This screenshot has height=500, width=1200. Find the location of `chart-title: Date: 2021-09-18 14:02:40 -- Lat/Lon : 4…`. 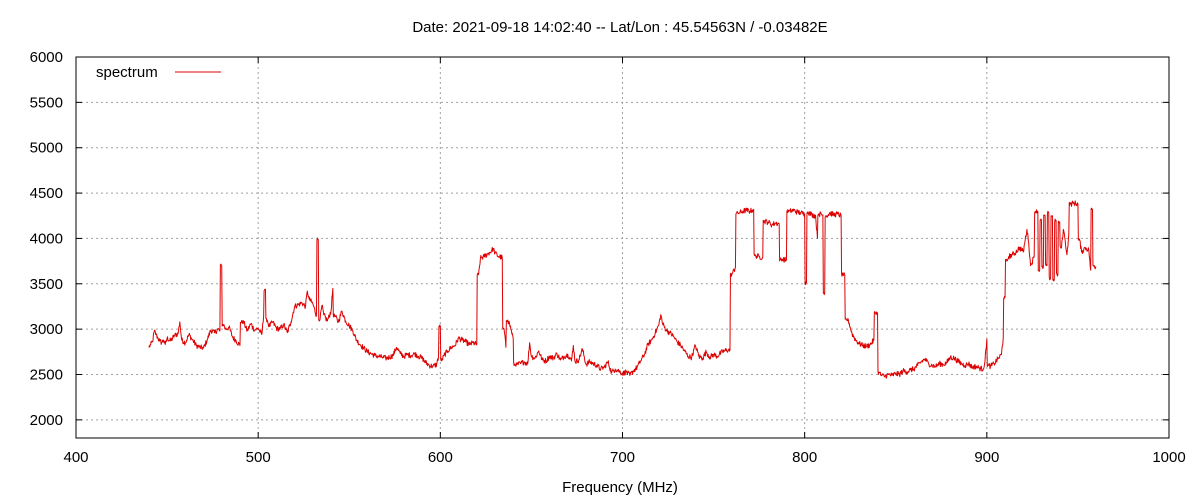

chart-title: Date: 2021-09-18 14:02:40 -- Lat/Lon : 4… is located at coordinates (619, 27).